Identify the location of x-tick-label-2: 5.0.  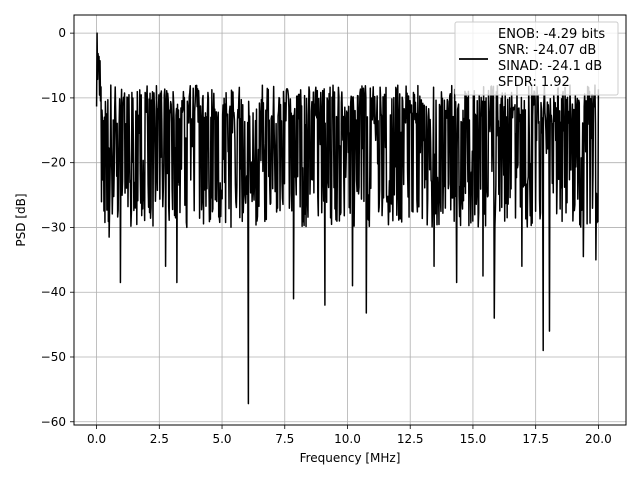
(221, 439).